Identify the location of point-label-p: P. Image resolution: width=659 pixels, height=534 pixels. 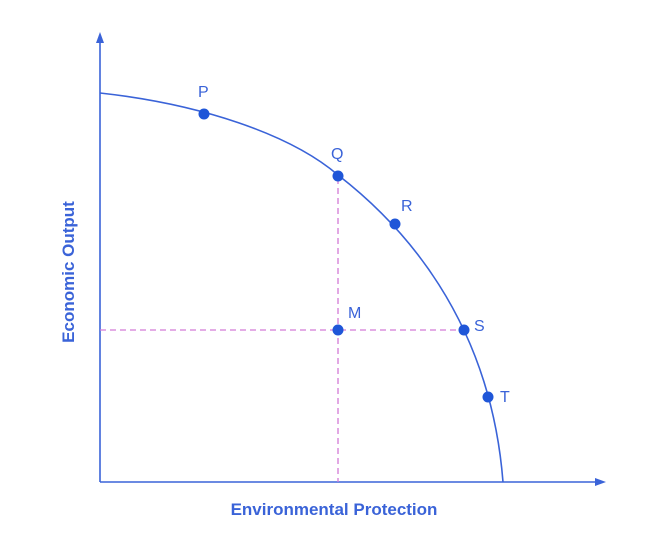
(203, 92).